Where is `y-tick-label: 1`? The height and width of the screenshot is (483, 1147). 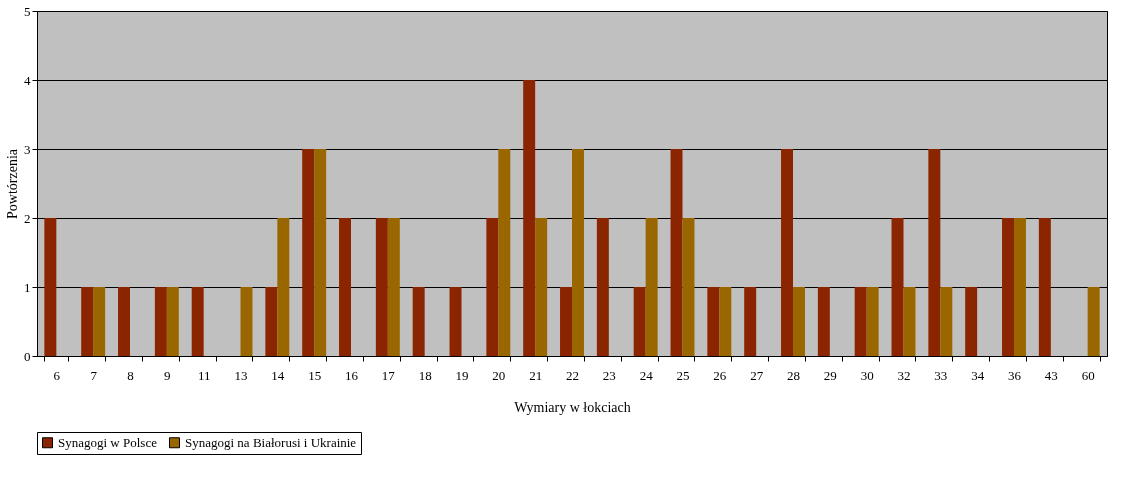 y-tick-label: 1 is located at coordinates (27, 287).